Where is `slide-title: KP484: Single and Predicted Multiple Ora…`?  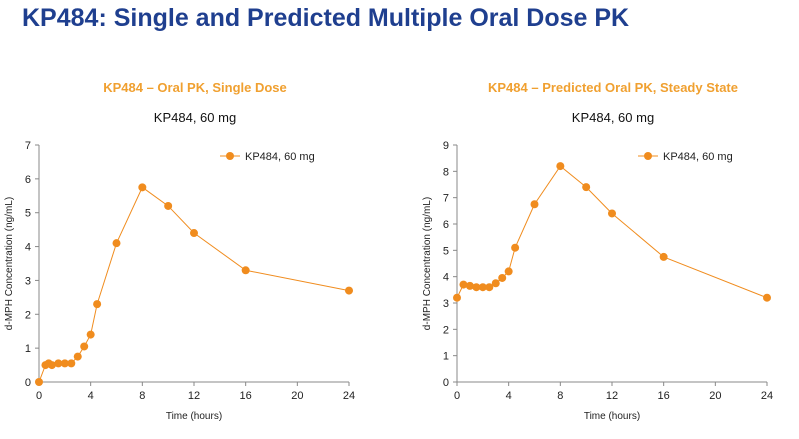 slide-title: KP484: Single and Predicted Multiple Ora… is located at coordinates (326, 18).